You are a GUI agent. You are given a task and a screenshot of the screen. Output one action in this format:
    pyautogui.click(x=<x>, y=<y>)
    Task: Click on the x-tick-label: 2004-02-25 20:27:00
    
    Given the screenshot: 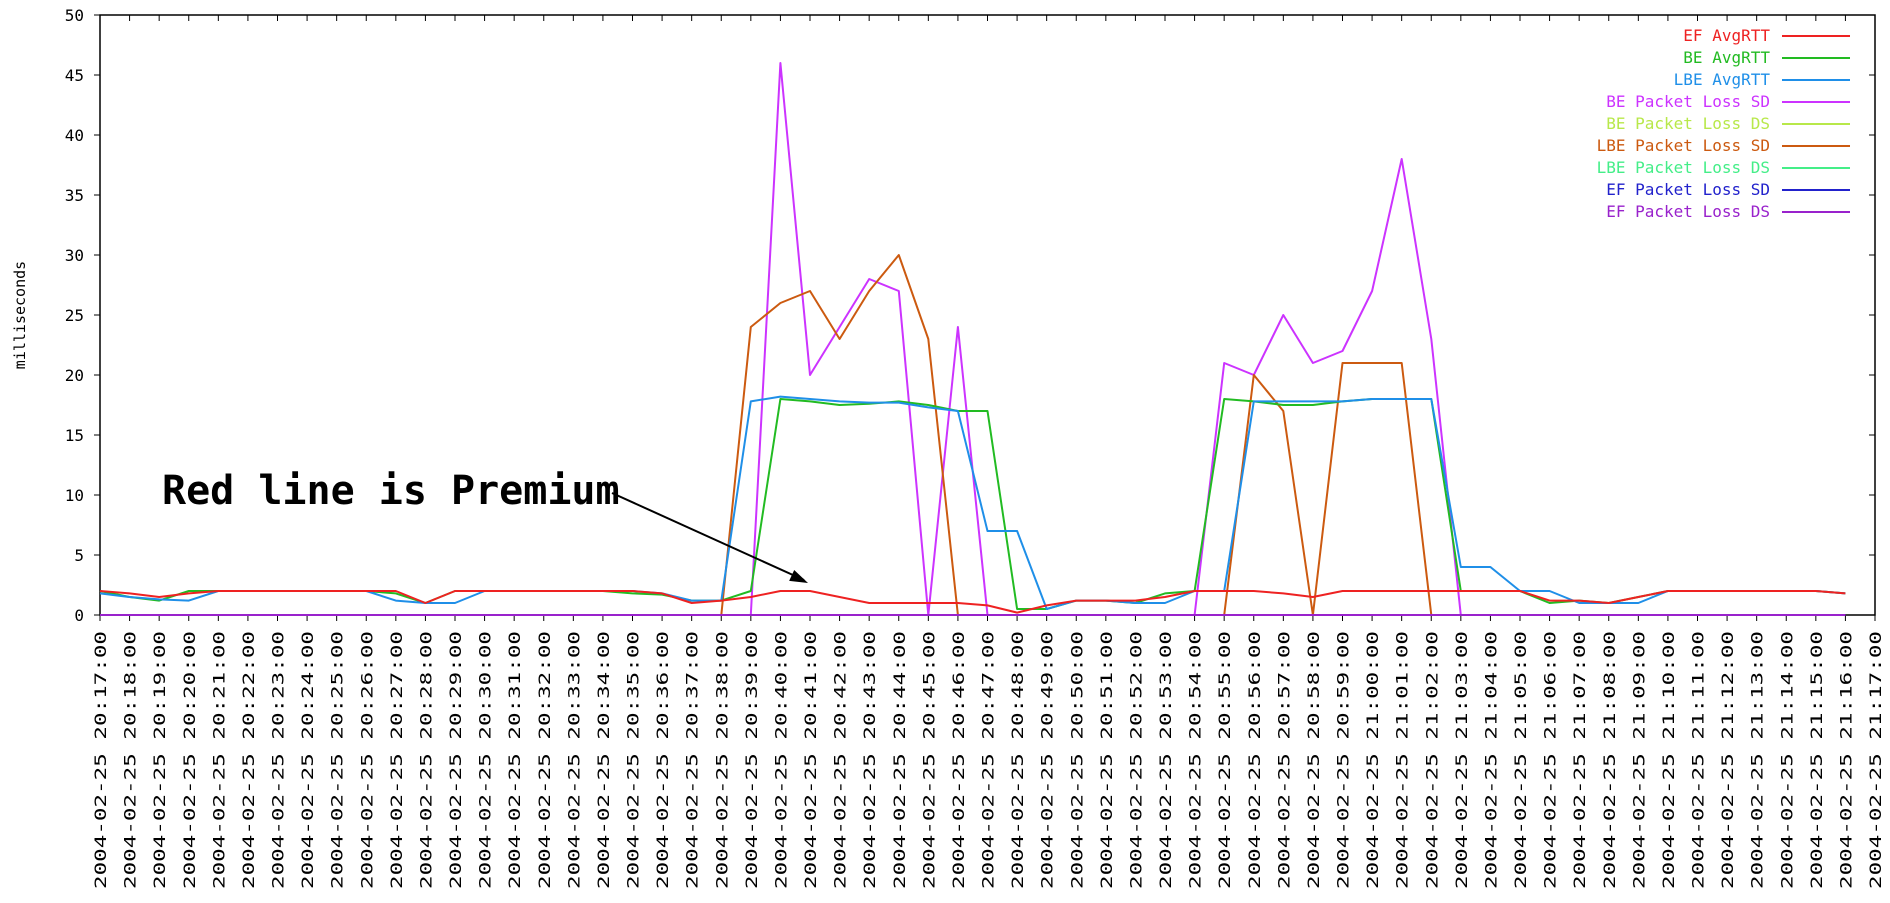 What is the action you would take?
    pyautogui.click(x=396, y=760)
    